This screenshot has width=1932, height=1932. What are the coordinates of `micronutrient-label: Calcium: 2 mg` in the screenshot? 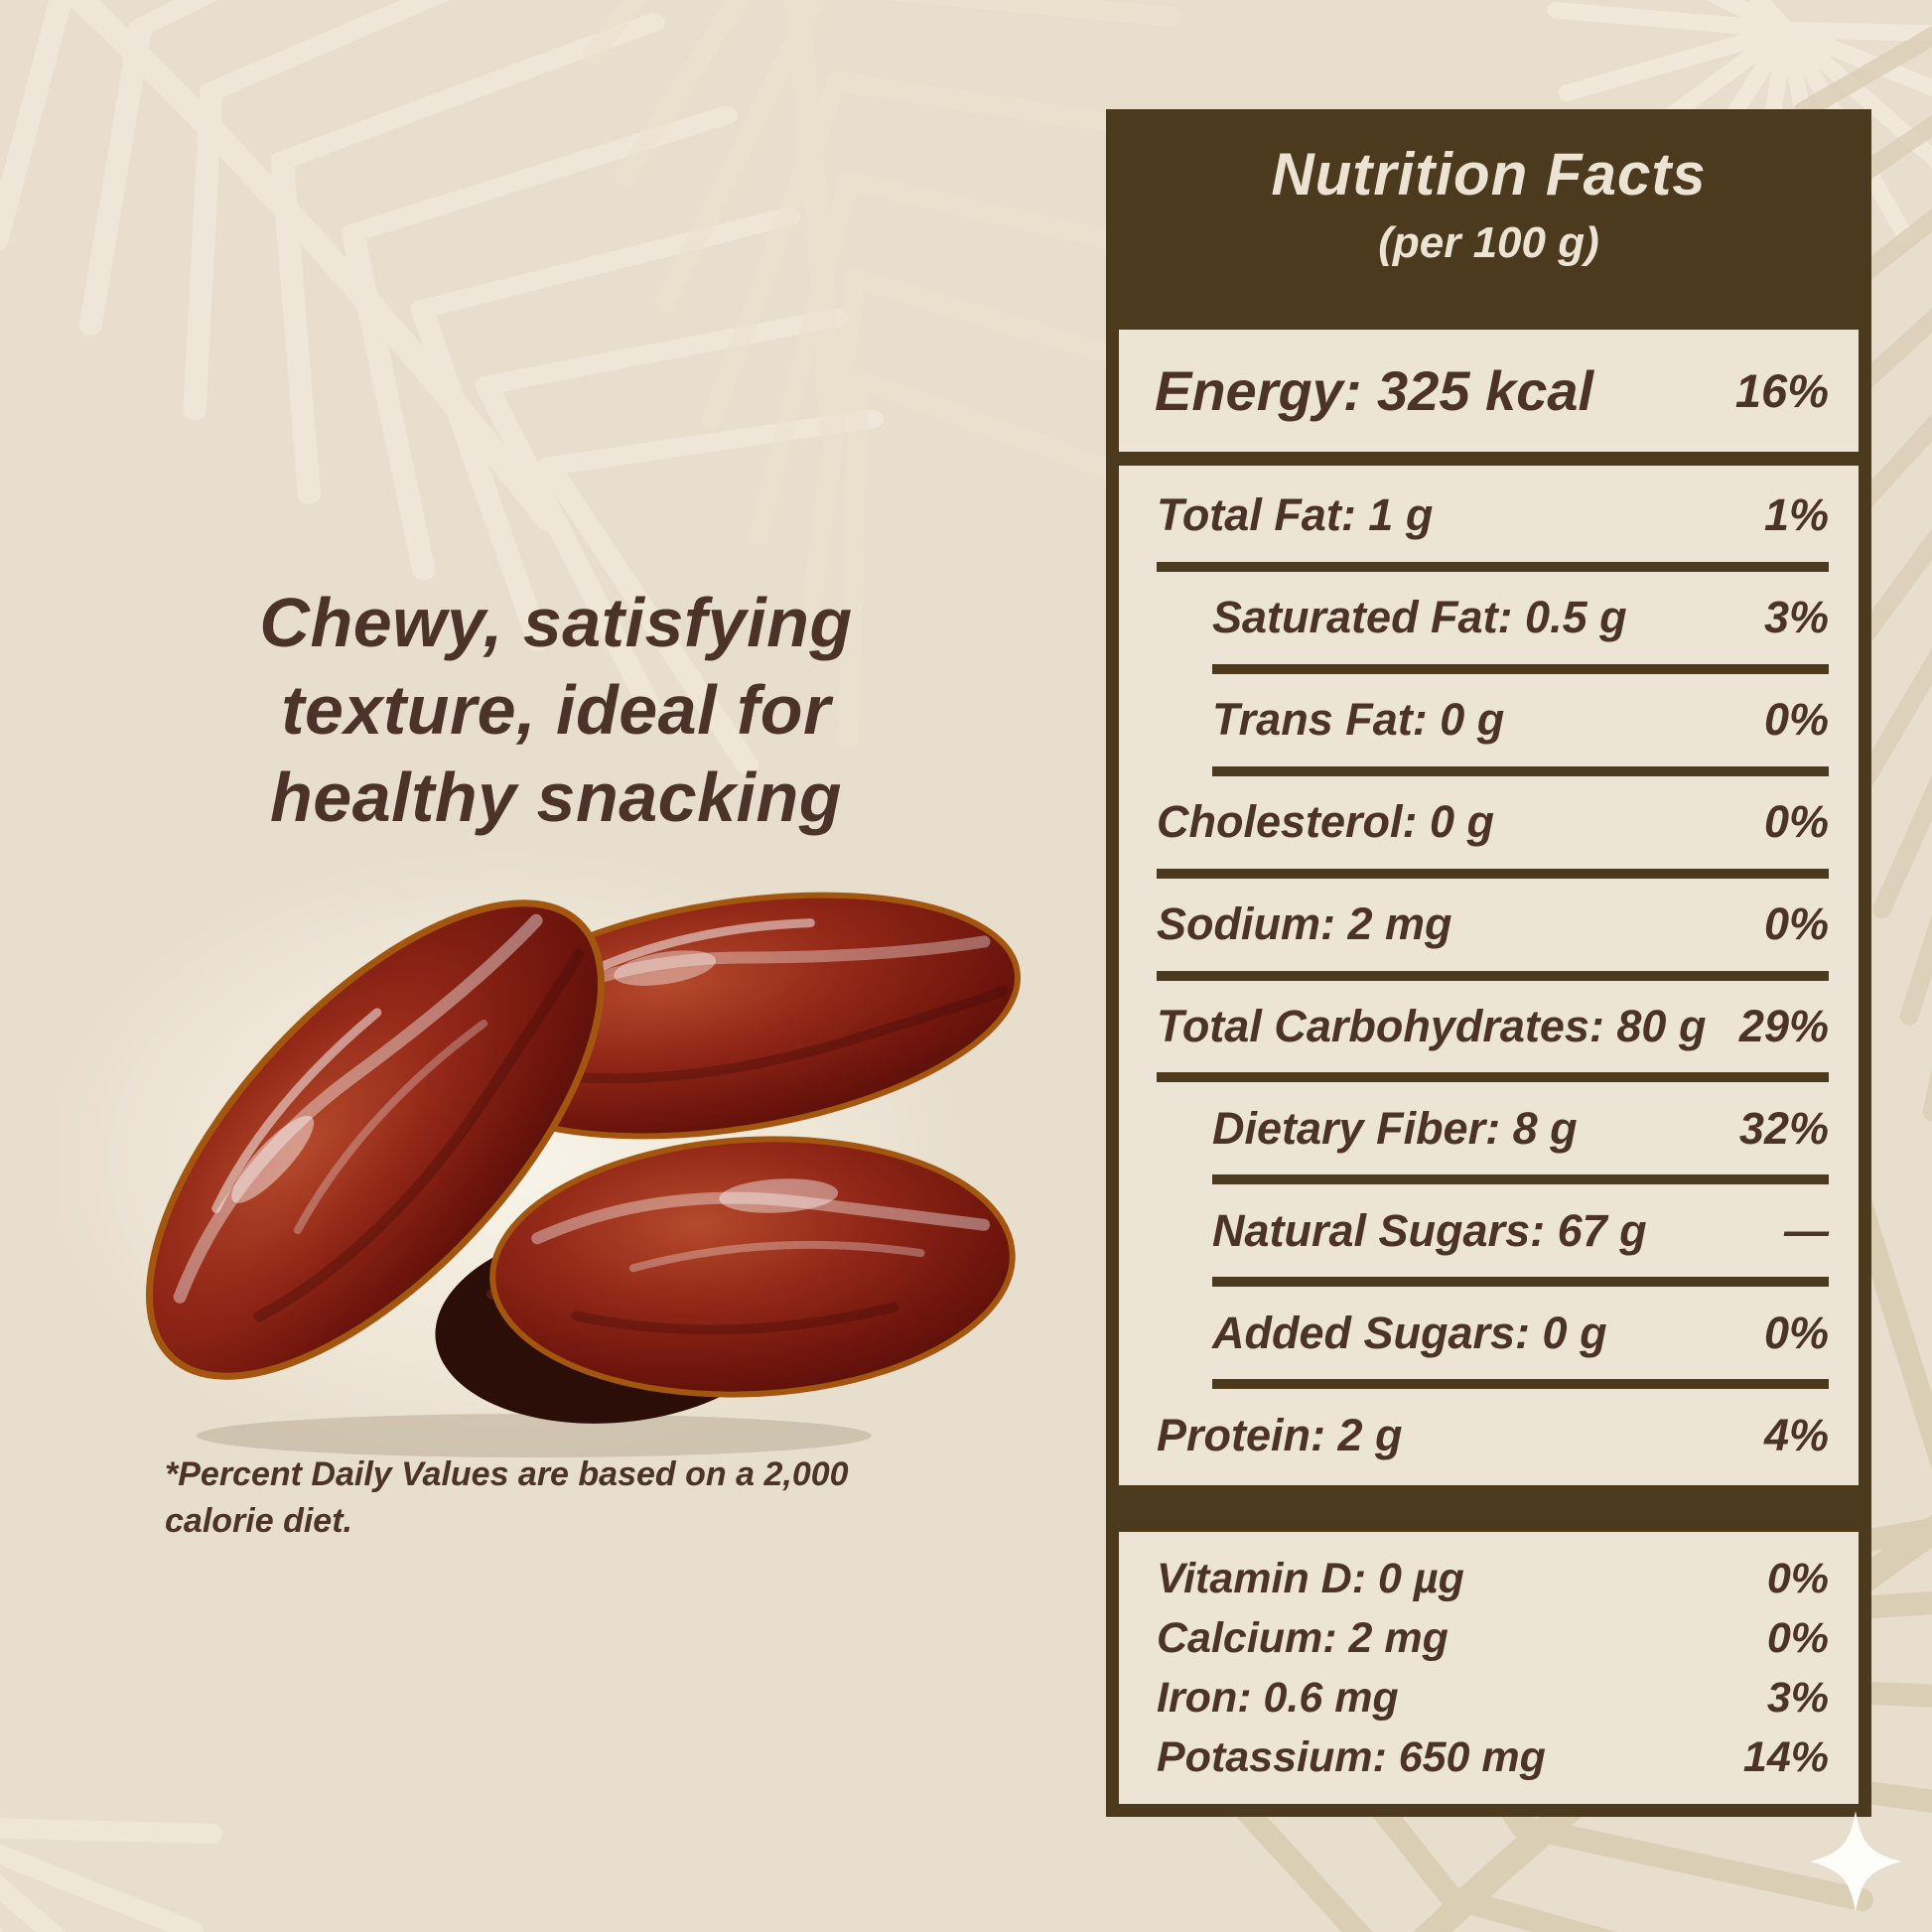 It's located at (1303, 1637).